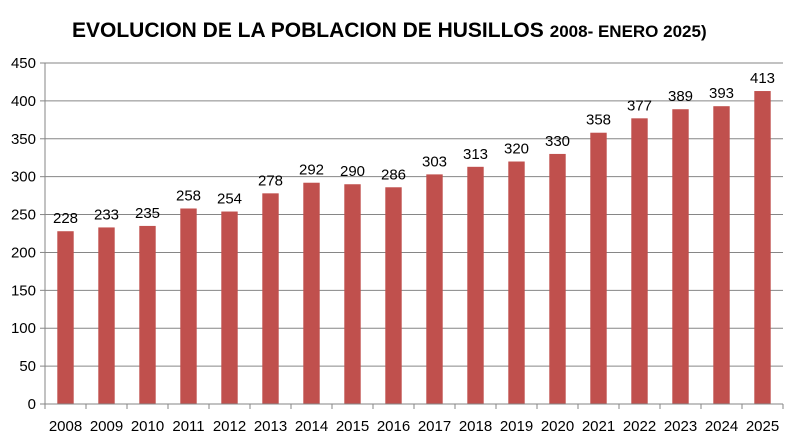 Image resolution: width=800 pixels, height=442 pixels. Describe the element at coordinates (393, 174) in the screenshot. I see `data-label-2016: 286` at that location.